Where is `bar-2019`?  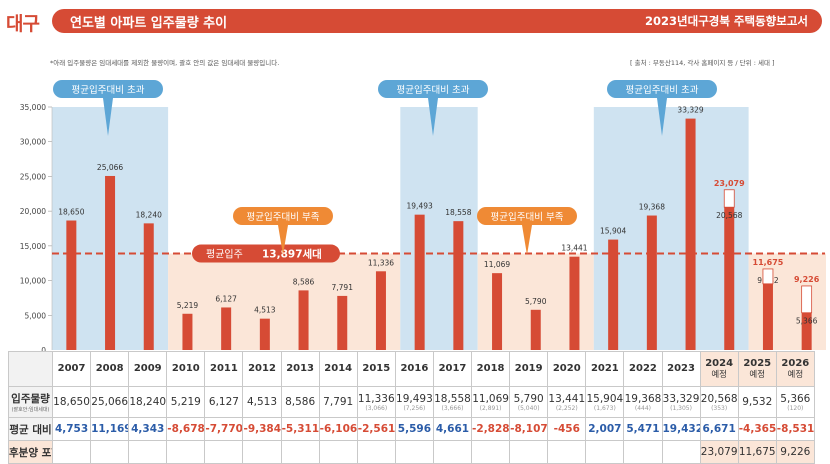
bar-2019 is located at coordinates (535, 329).